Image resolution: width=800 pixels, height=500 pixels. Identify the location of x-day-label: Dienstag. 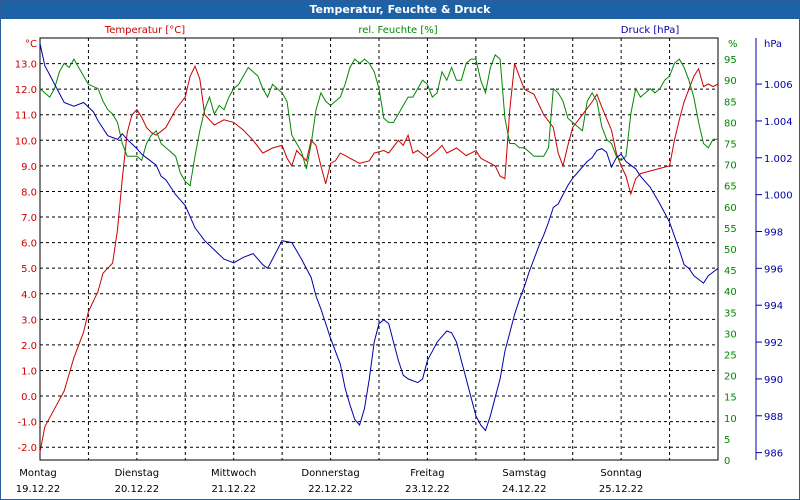
(137, 473).